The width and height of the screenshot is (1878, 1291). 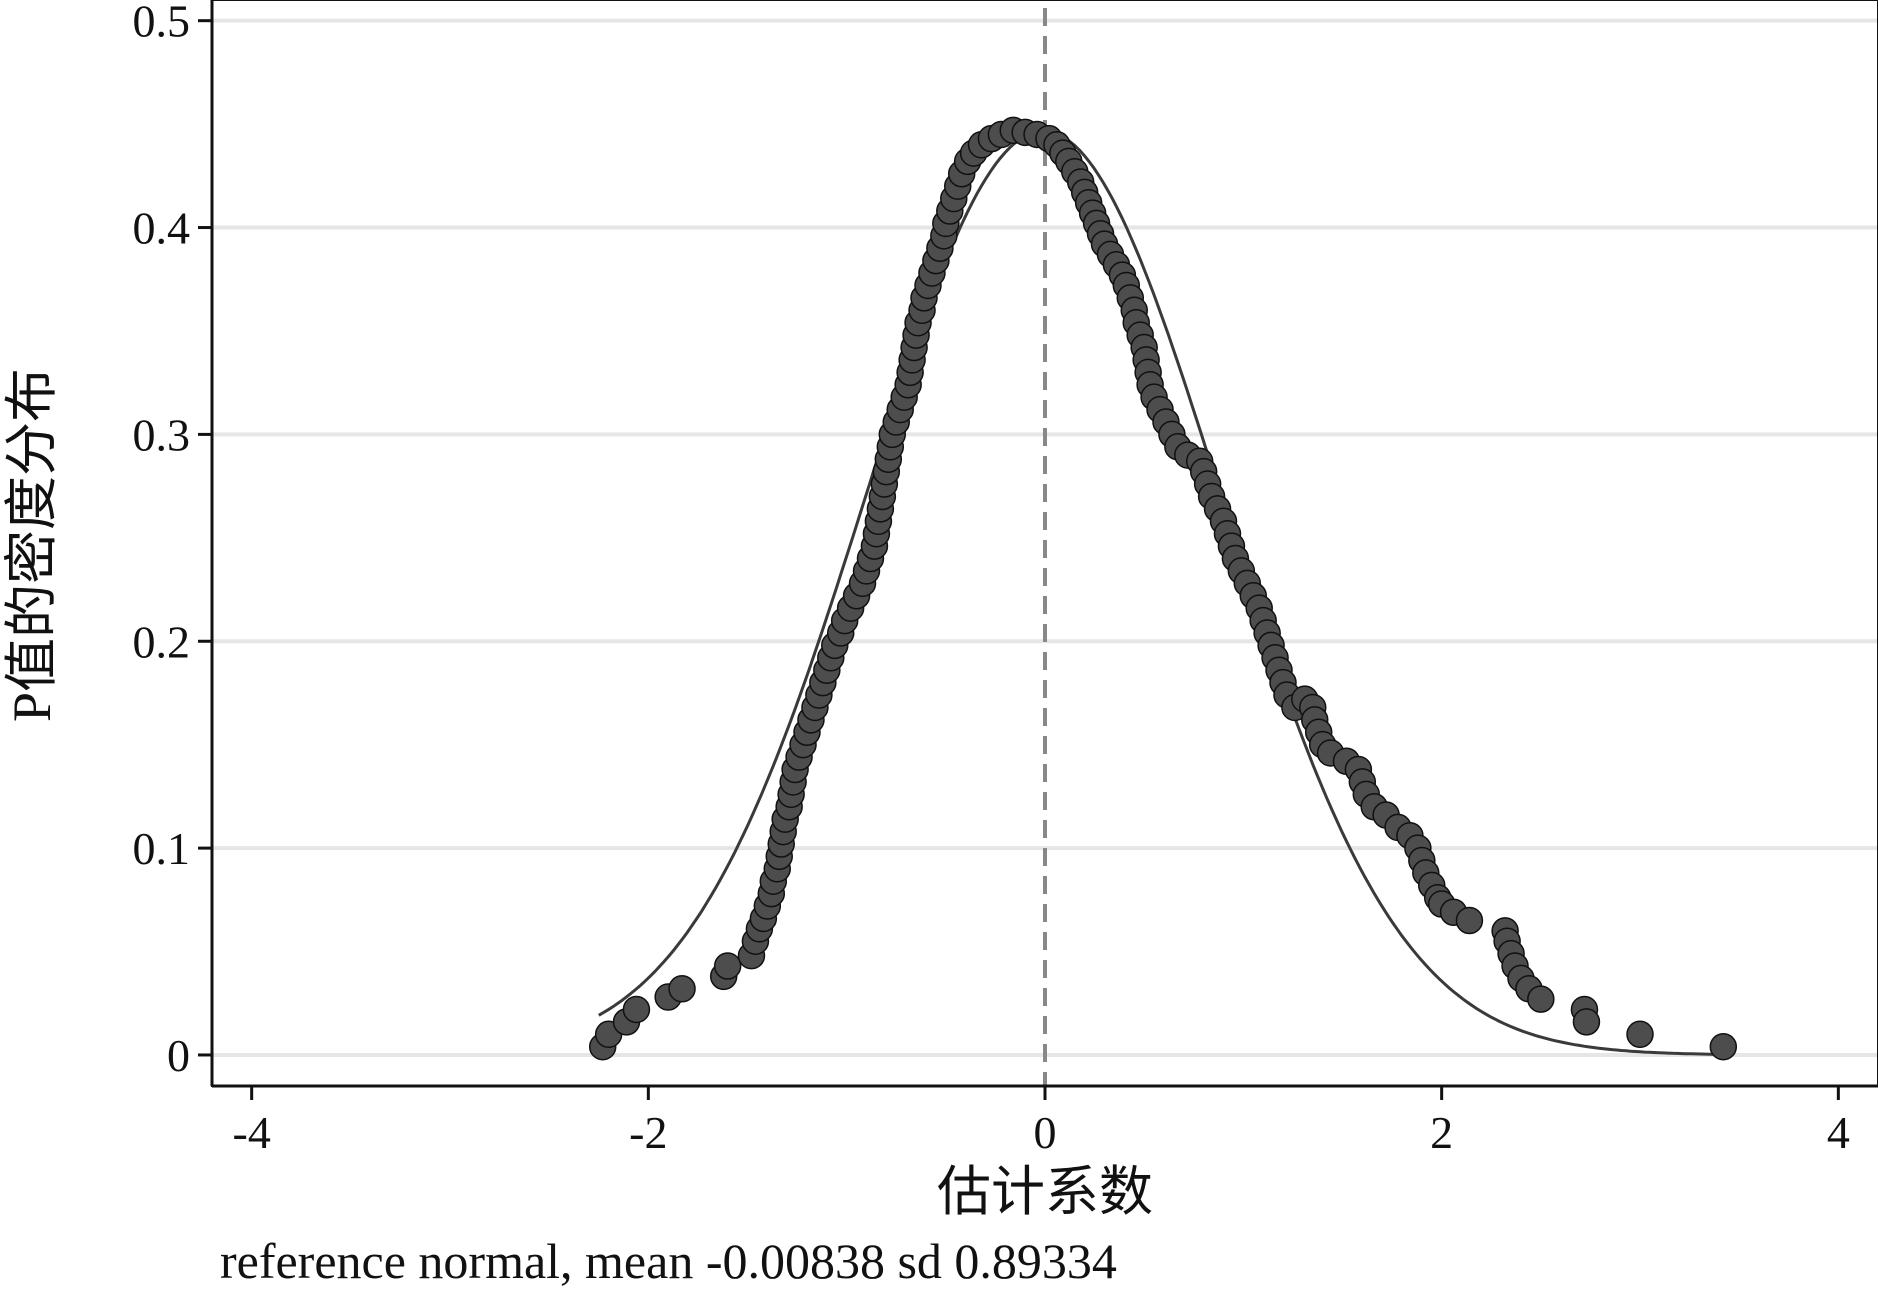 What do you see at coordinates (162, 23) in the screenshot?
I see `y-tick-label: 0.5` at bounding box center [162, 23].